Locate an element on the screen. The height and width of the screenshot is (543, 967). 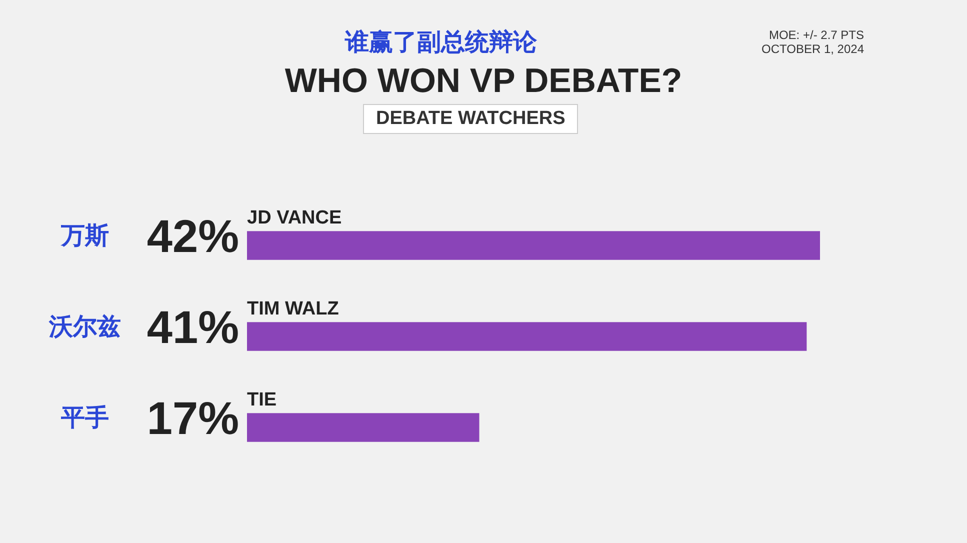
chart-subtitle: DEBATE WATCHERS is located at coordinates (470, 119).